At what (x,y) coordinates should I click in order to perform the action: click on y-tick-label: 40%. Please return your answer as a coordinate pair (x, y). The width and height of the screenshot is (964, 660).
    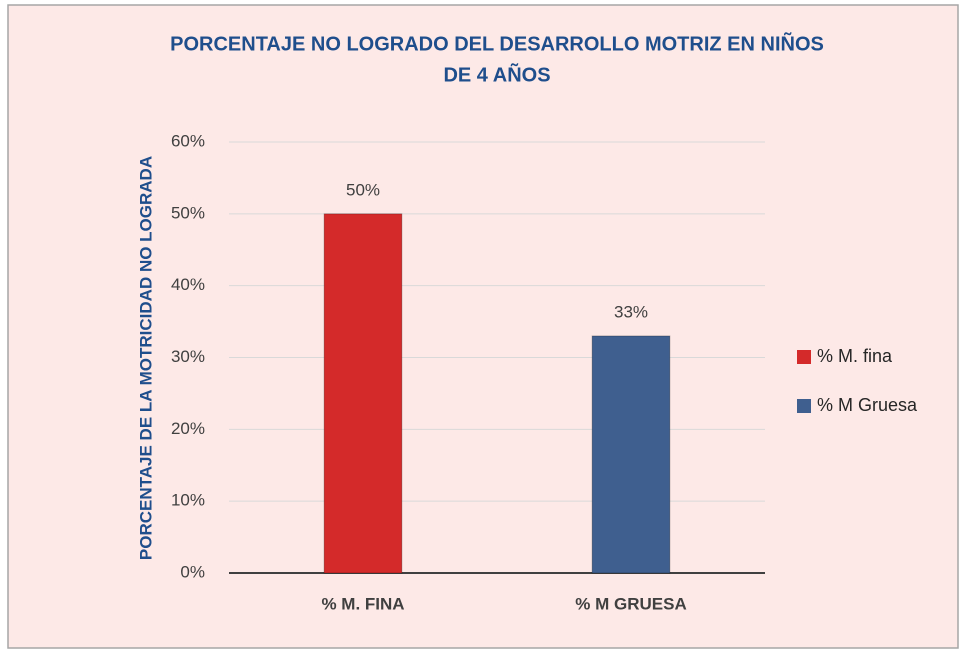
    Looking at the image, I should click on (188, 284).